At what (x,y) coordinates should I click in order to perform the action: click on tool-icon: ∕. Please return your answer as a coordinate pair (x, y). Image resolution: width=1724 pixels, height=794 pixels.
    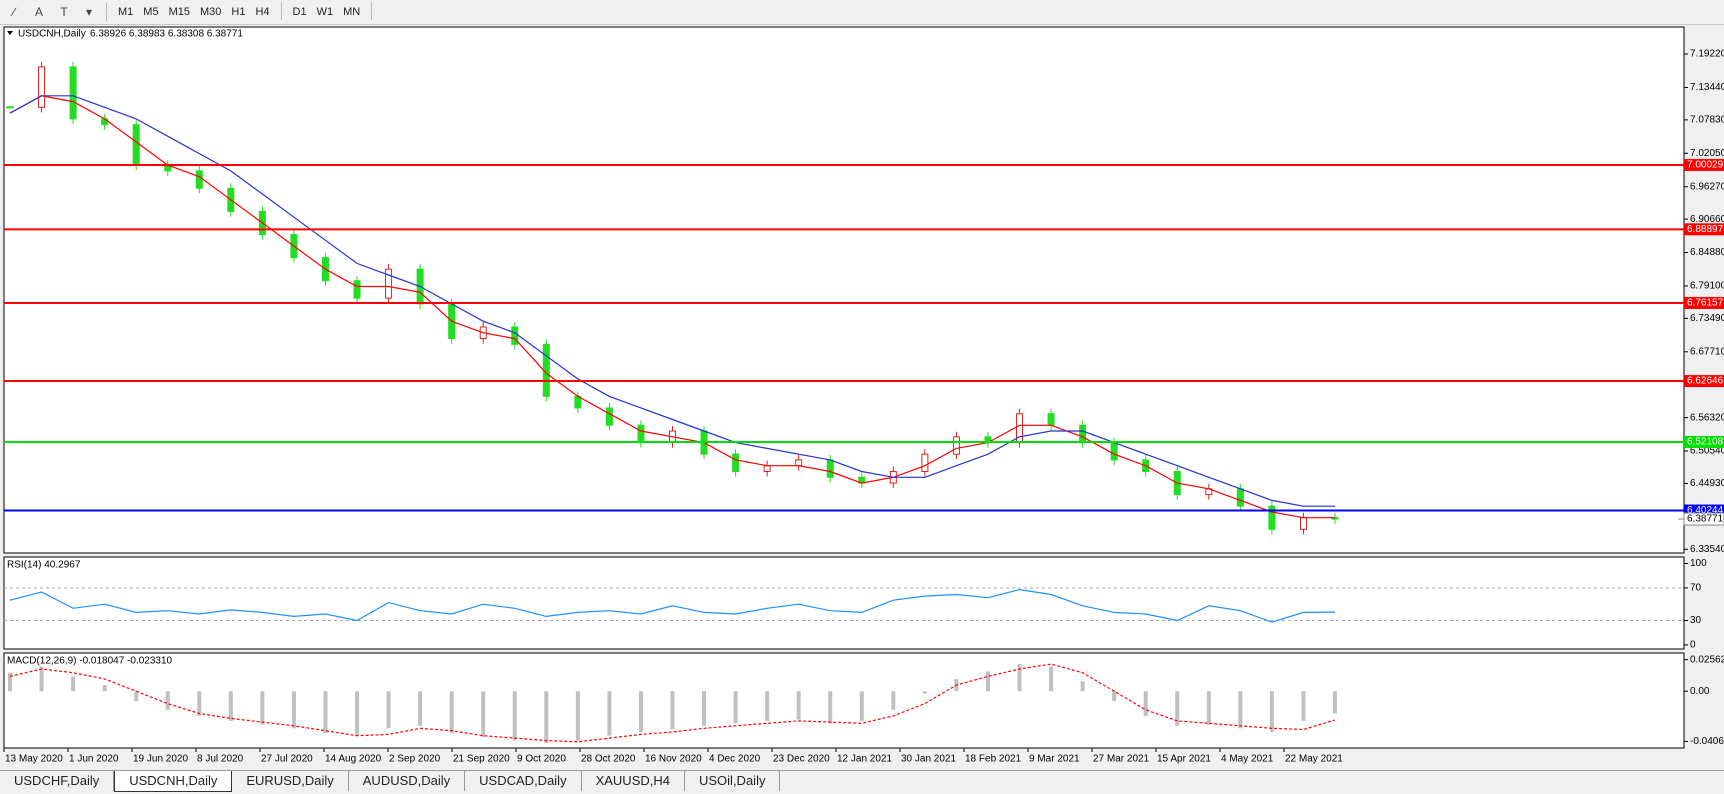
    Looking at the image, I should click on (13, 12).